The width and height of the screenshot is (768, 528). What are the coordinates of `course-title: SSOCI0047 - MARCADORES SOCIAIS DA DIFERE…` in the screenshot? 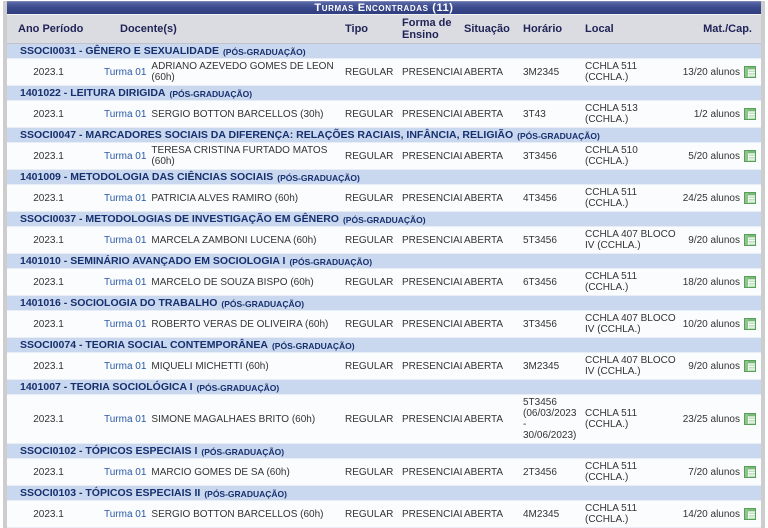 It's located at (267, 135).